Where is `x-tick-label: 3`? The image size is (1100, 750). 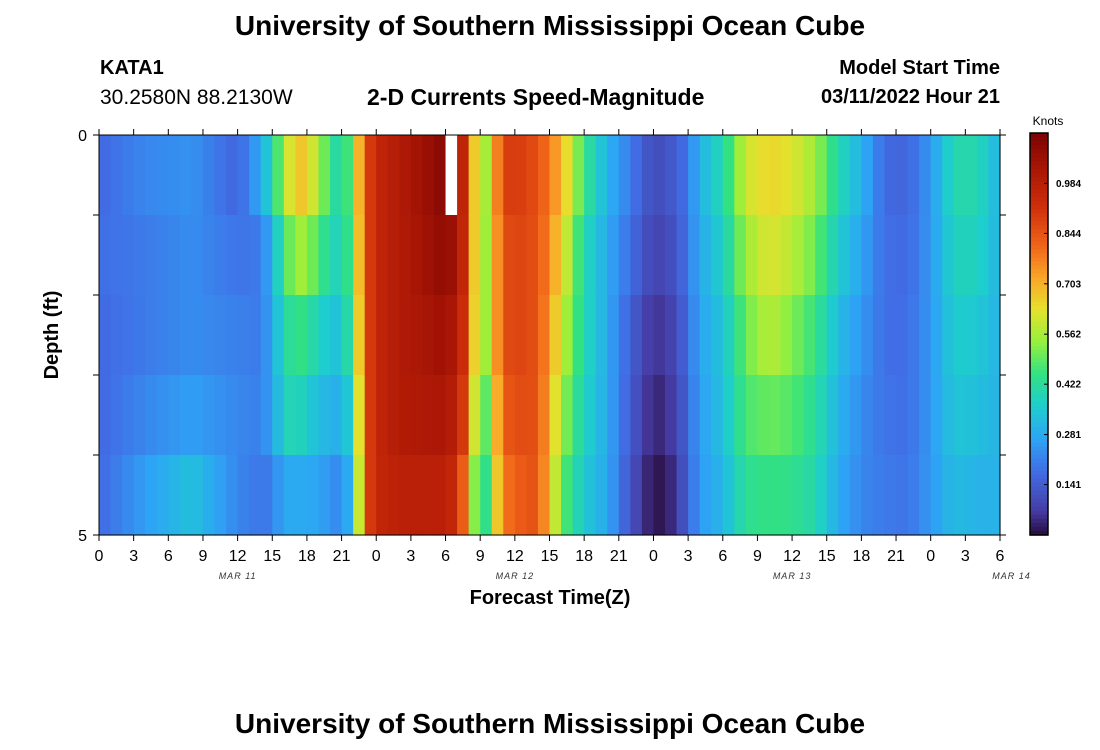 x-tick-label: 3 is located at coordinates (133, 556).